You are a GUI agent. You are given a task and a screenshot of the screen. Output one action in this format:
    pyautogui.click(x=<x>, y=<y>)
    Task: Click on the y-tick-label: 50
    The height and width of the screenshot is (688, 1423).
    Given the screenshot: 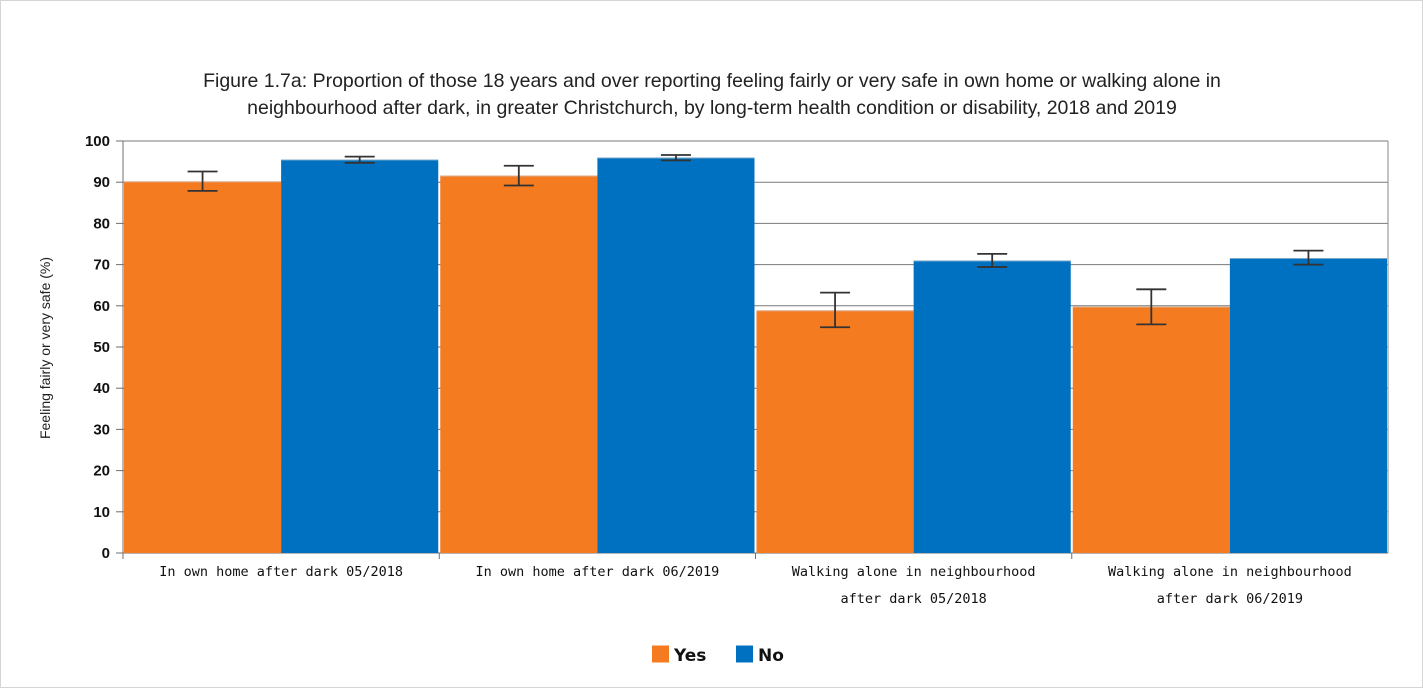 What is the action you would take?
    pyautogui.click(x=101, y=347)
    